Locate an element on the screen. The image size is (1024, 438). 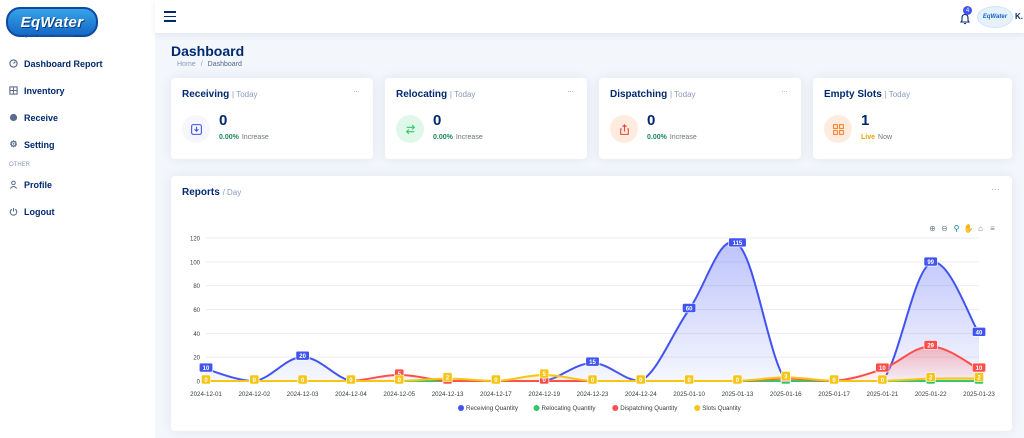
sidebar-item-inventory: Inventory is located at coordinates (77, 90).